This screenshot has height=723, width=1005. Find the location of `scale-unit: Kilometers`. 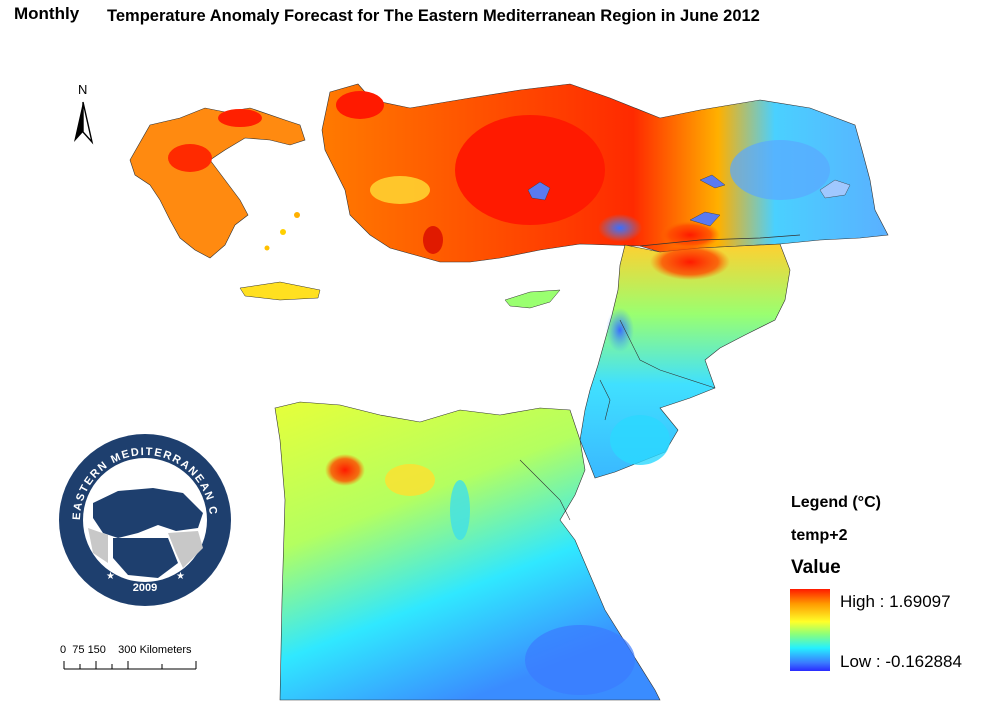

scale-unit: Kilometers is located at coordinates (165, 650).